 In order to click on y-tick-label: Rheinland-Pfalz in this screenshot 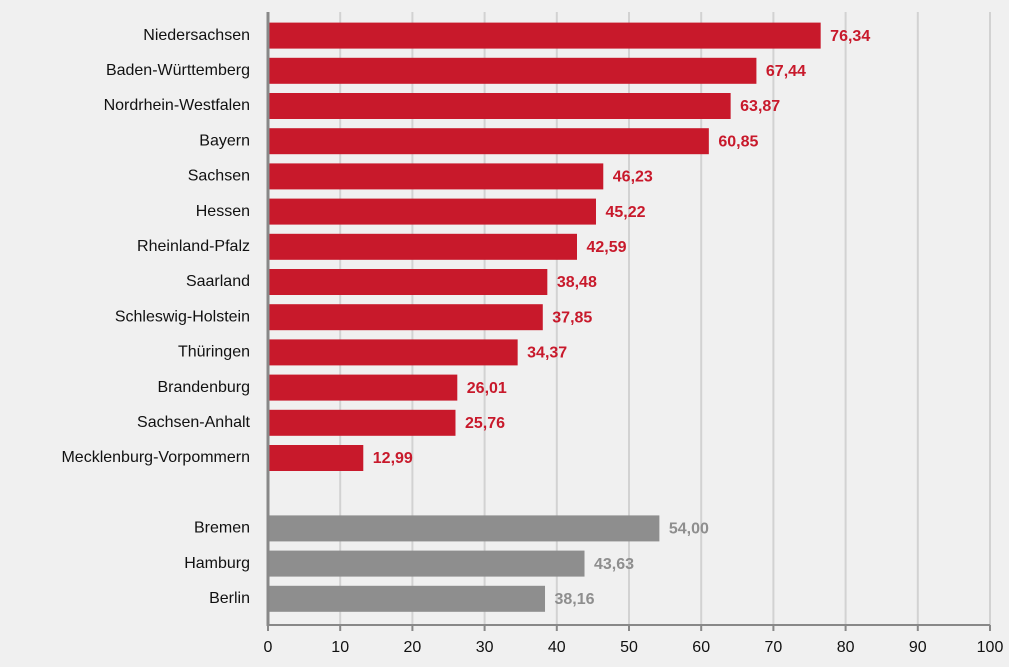, I will do `click(193, 246)`.